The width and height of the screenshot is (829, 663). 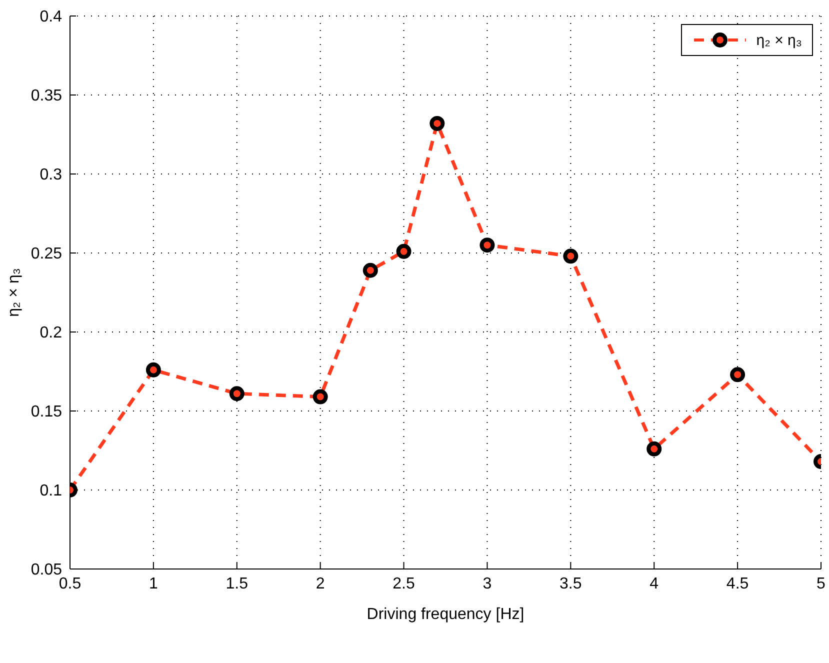 I want to click on y-axis-title: η₂ × η₃, so click(x=14, y=292).